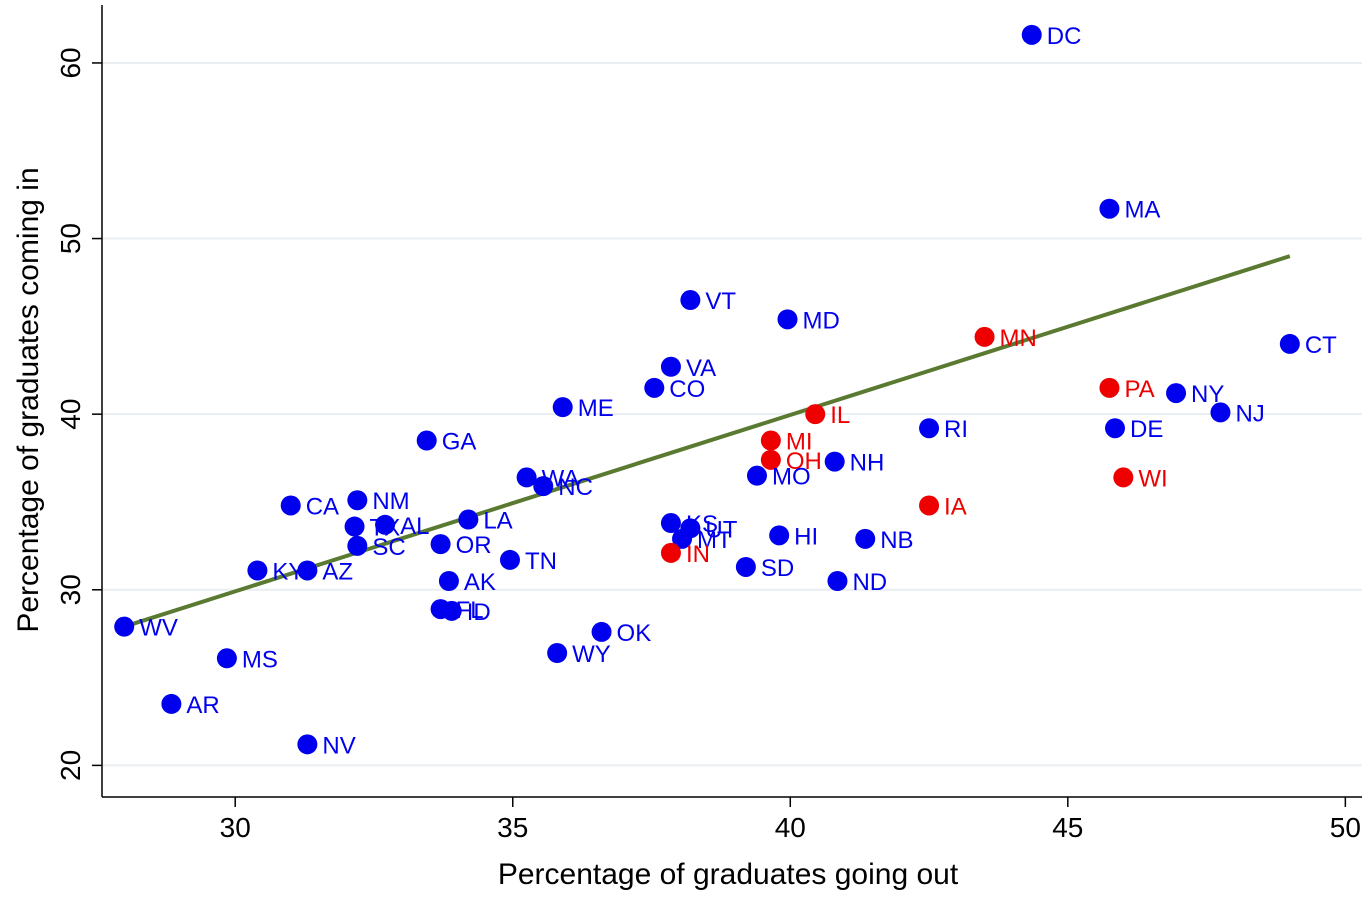  Describe the element at coordinates (728, 874) in the screenshot. I see `x-axis-title: Percentage of graduates going out` at that location.